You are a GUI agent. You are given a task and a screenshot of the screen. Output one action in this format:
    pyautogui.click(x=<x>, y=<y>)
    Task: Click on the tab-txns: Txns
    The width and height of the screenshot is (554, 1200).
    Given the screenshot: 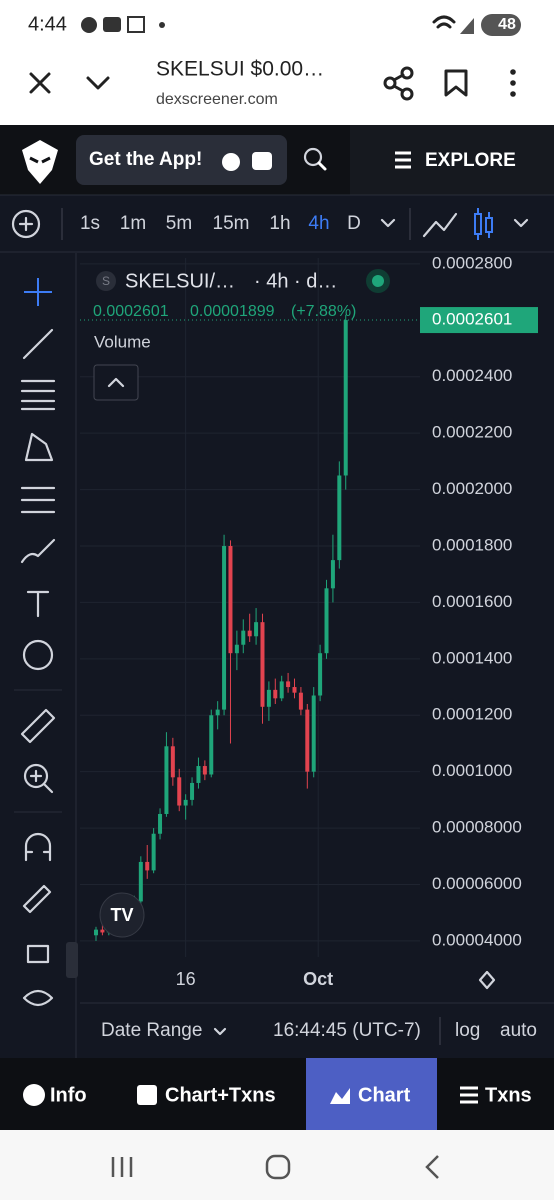 What is the action you would take?
    pyautogui.click(x=508, y=1095)
    